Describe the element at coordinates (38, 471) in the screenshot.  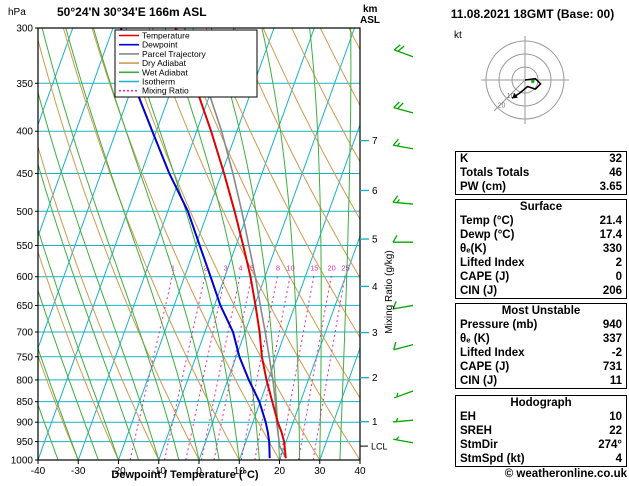
I see `svg-text: -40` at that location.